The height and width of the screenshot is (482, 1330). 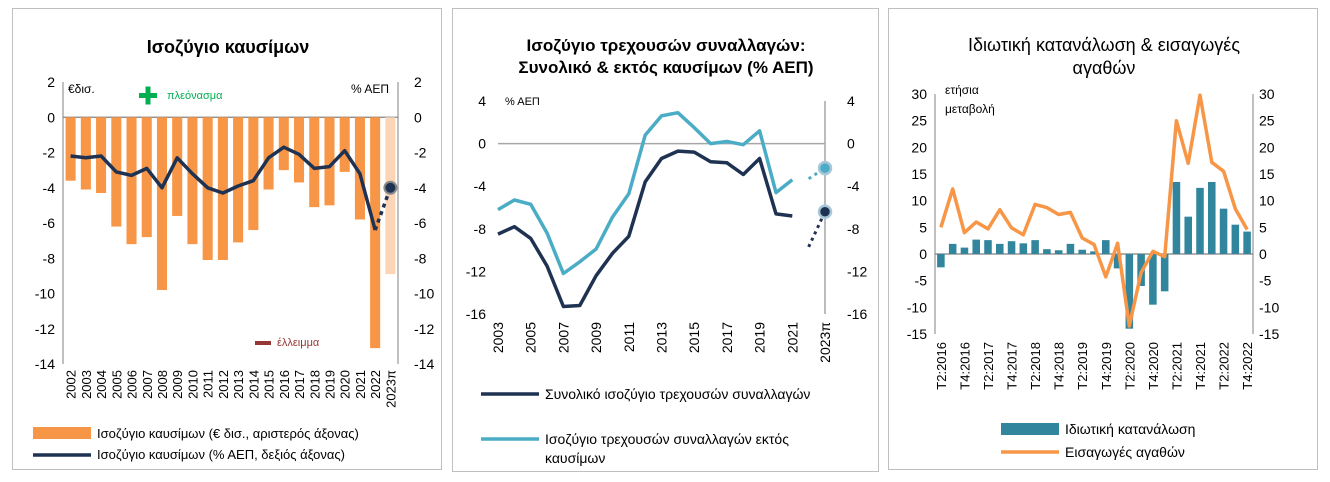 What do you see at coordinates (825, 342) in the screenshot?
I see `x-tick-label: 2023π` at bounding box center [825, 342].